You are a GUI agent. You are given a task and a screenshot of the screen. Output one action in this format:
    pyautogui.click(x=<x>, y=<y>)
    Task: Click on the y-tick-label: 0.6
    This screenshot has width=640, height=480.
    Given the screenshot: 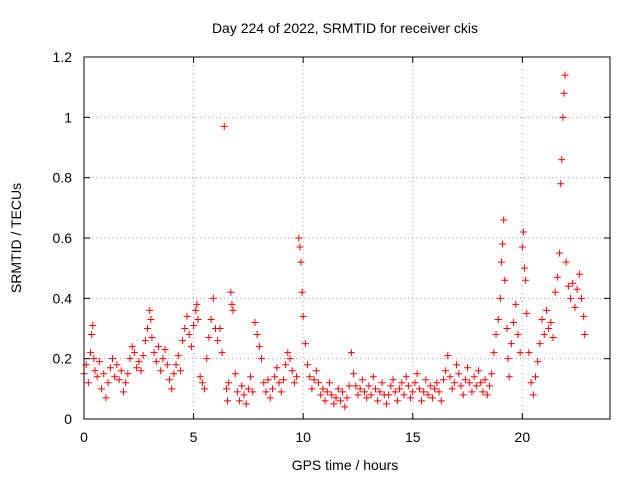 What is the action you would take?
    pyautogui.click(x=63, y=238)
    